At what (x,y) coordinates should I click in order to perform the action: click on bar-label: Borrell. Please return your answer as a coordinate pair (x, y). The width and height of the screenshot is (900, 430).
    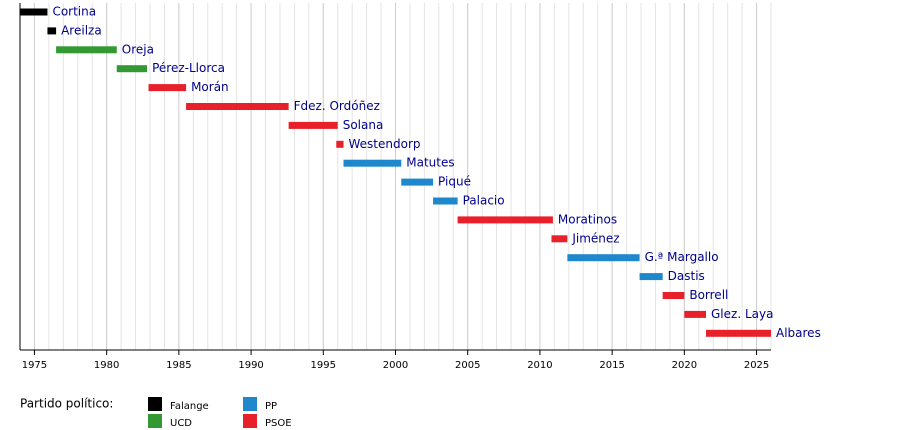
    Looking at the image, I should click on (708, 295).